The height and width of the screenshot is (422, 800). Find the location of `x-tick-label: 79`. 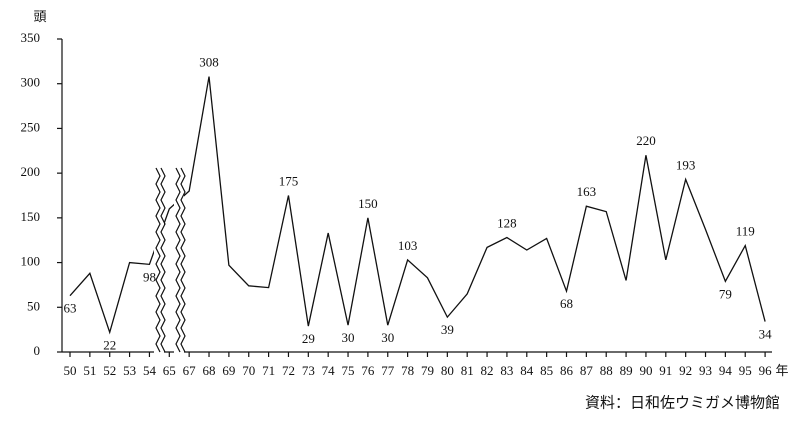

x-tick-label: 79 is located at coordinates (427, 370).